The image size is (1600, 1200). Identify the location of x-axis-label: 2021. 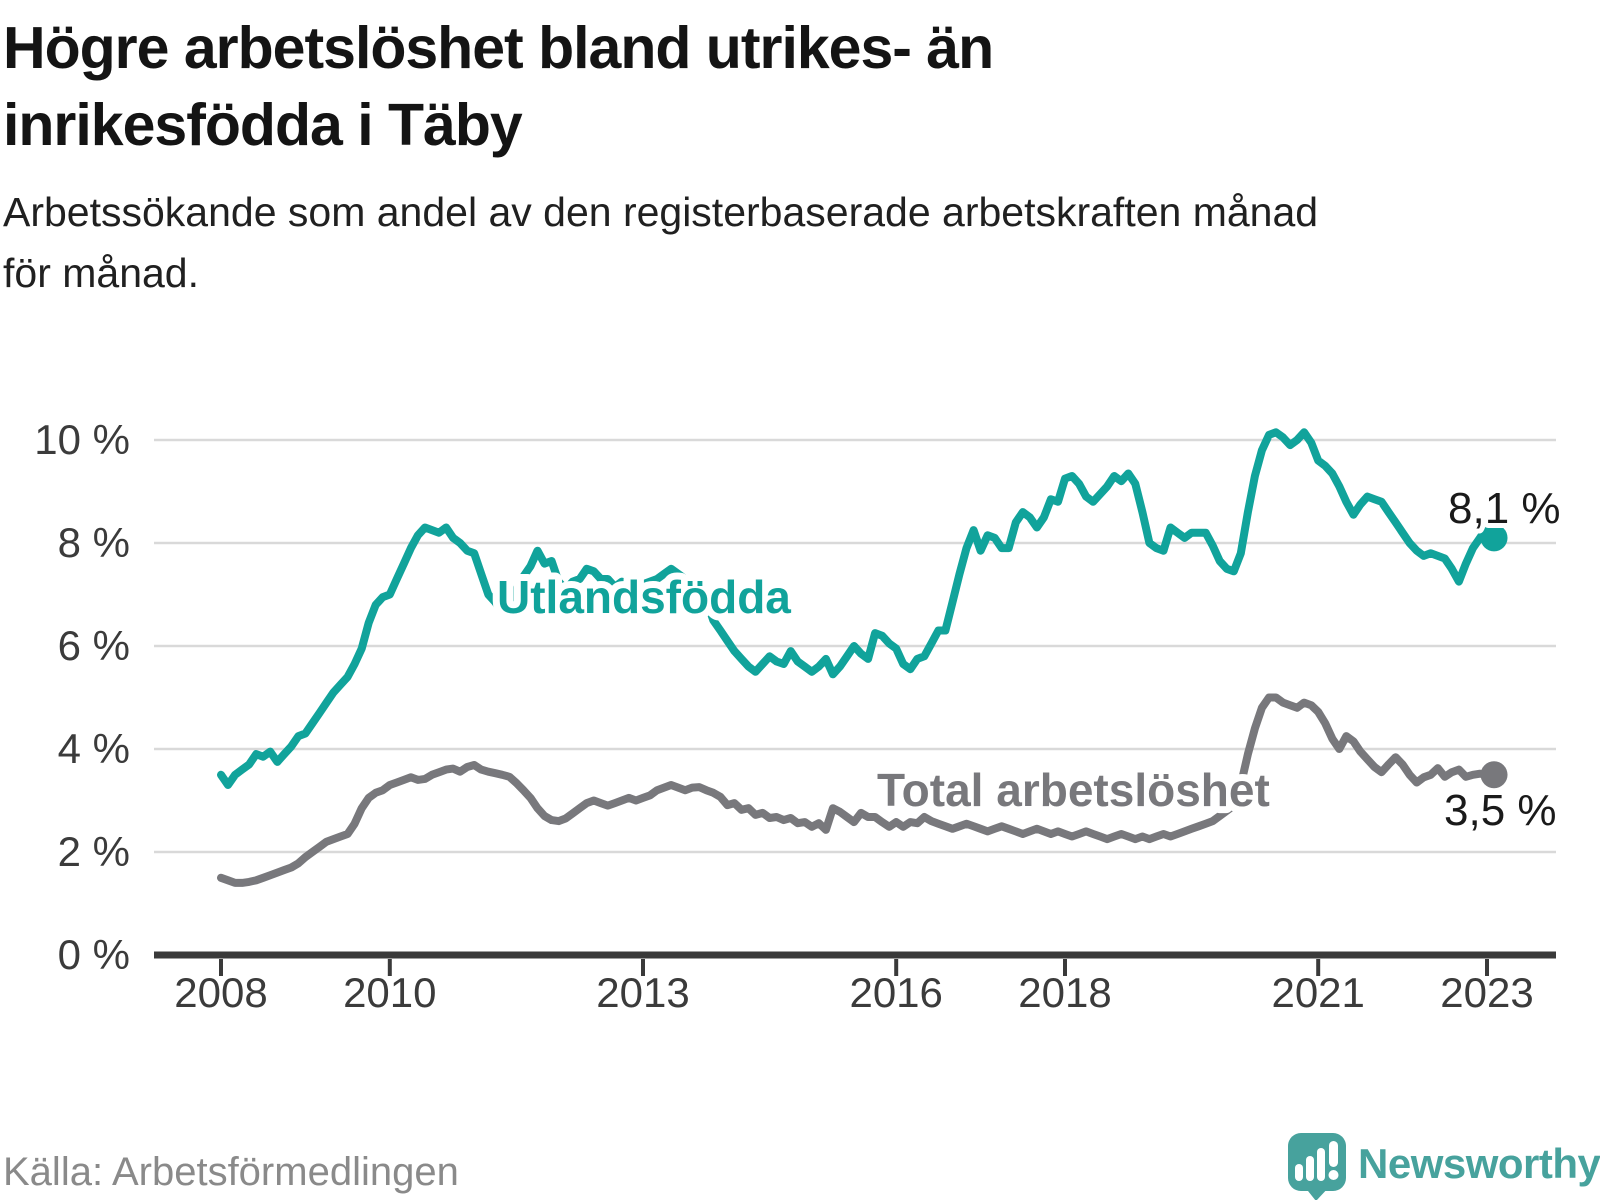
(1317, 992).